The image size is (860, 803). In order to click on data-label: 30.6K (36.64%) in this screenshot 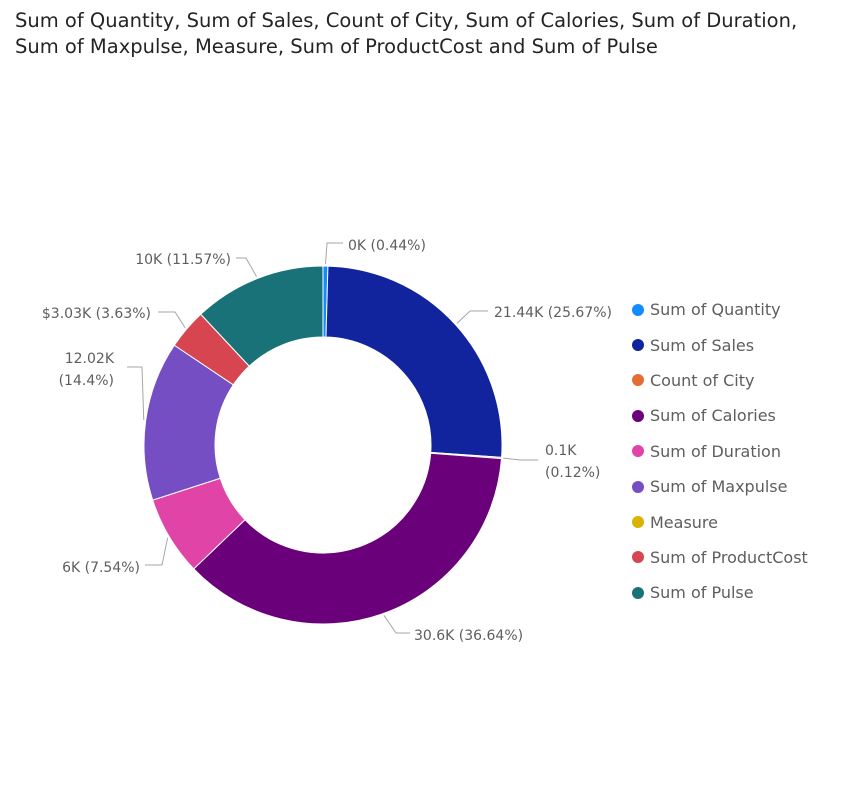, I will do `click(468, 636)`.